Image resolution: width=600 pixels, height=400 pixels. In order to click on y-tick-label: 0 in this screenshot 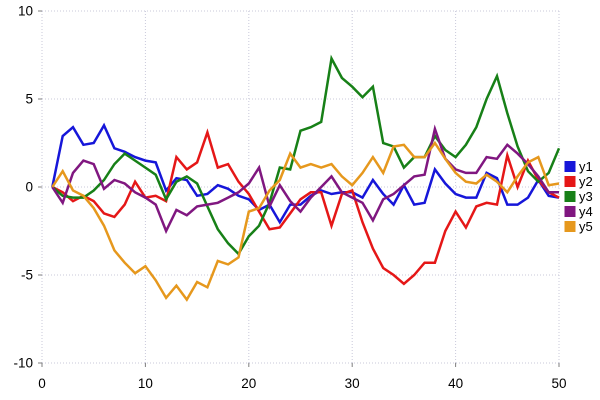, I will do `click(29, 187)`.